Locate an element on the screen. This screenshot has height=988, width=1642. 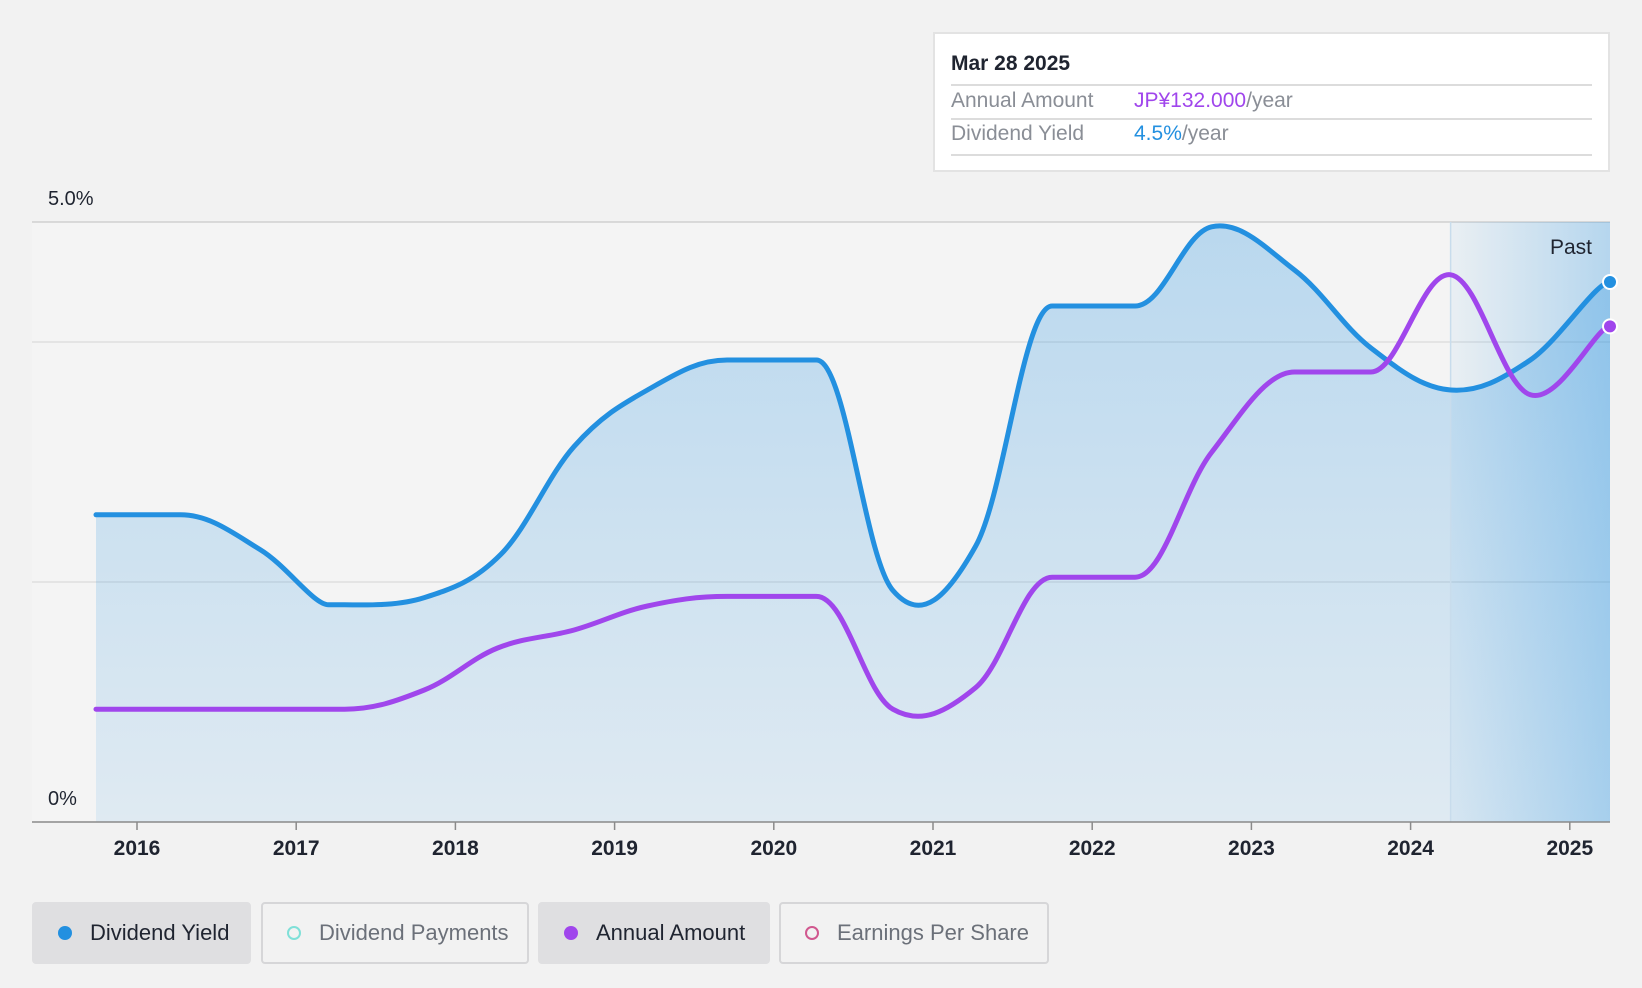
y-tick-label: 5.0% is located at coordinates (71, 199).